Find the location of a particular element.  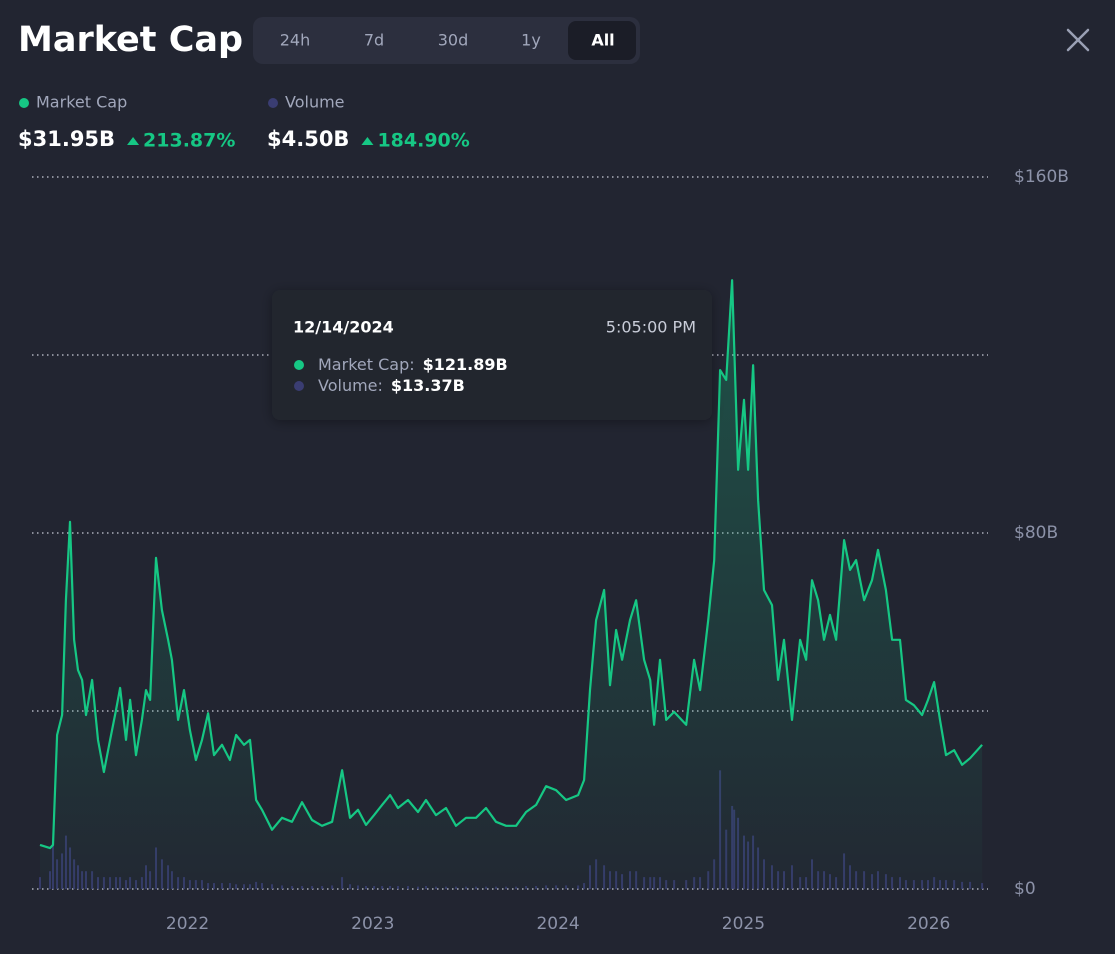

timeframe-group is located at coordinates (446, 40).